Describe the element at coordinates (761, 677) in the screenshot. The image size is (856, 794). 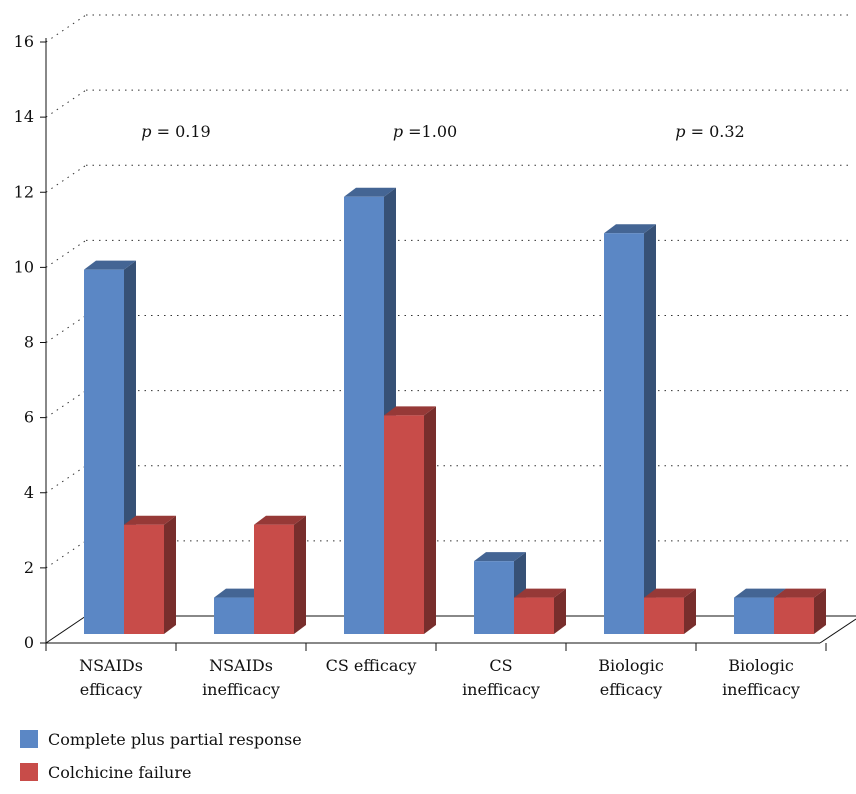
I see `category-label-6: Biologic inefficacy` at that location.